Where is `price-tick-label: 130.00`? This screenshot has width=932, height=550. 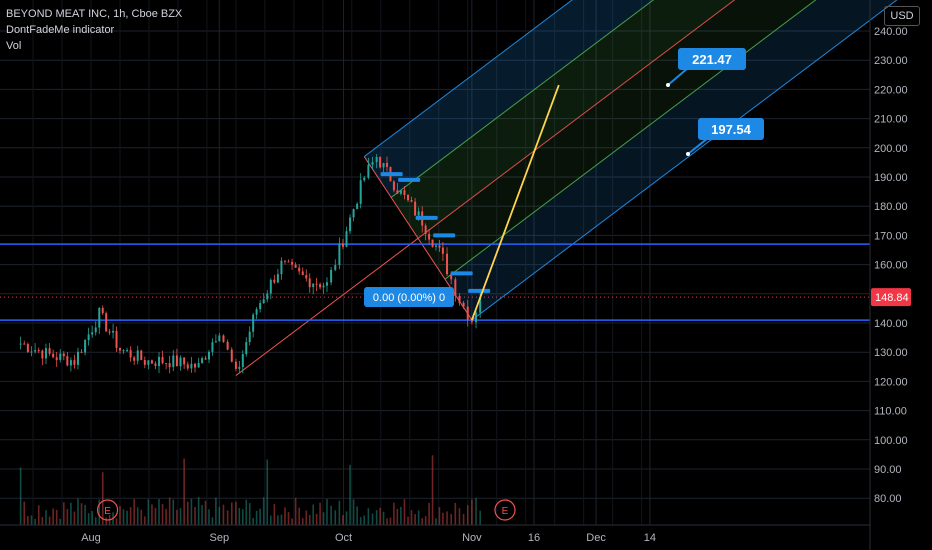 price-tick-label: 130.00 is located at coordinates (891, 353).